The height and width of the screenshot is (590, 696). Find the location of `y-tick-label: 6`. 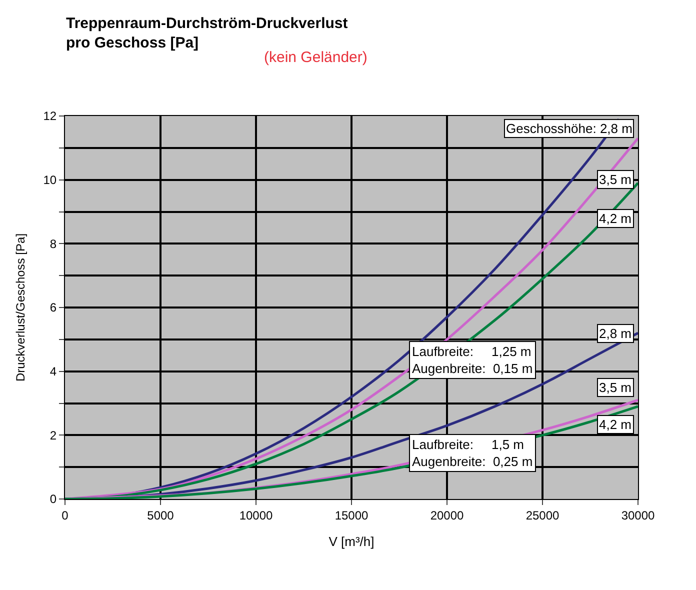

y-tick-label: 6 is located at coordinates (53, 307).